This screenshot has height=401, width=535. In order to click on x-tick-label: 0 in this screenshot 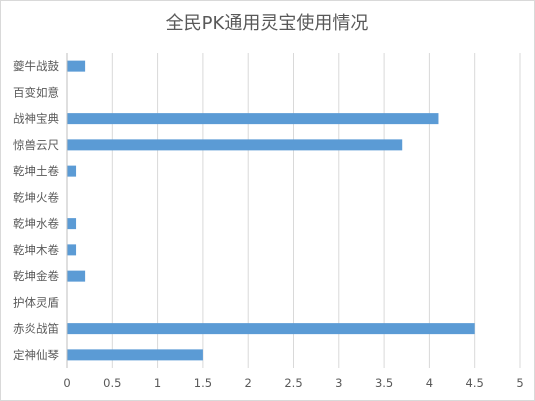, I will do `click(66, 383)`.